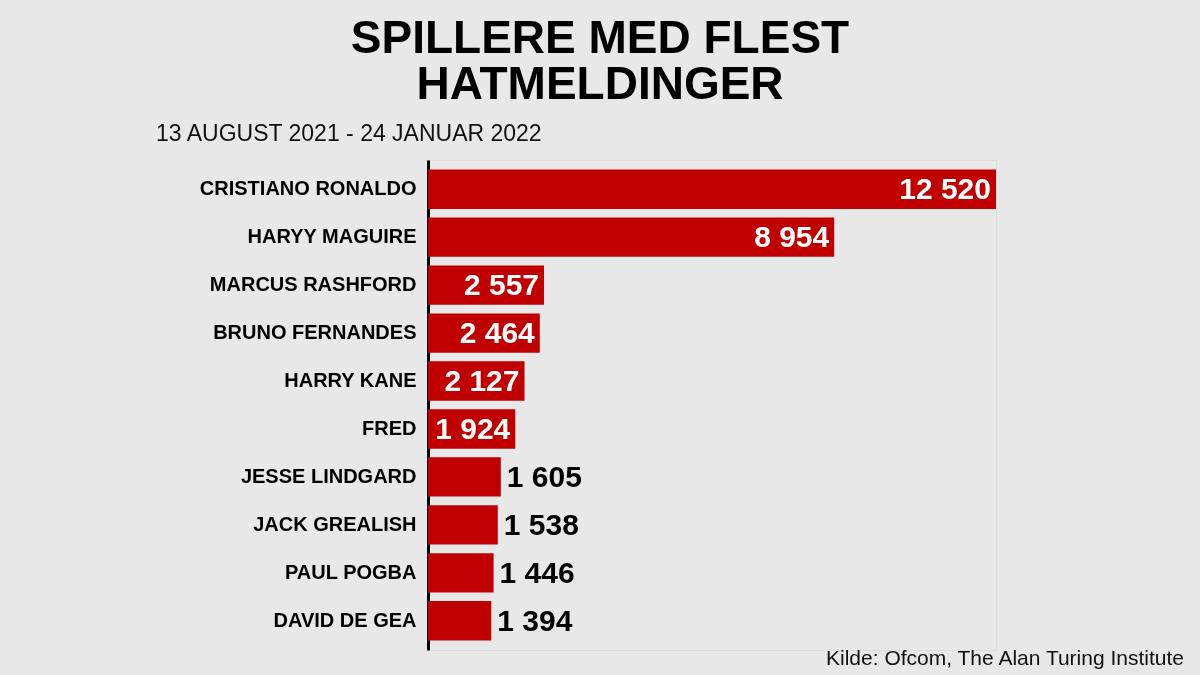  Describe the element at coordinates (792, 237) in the screenshot. I see `data-label: 8 954` at that location.